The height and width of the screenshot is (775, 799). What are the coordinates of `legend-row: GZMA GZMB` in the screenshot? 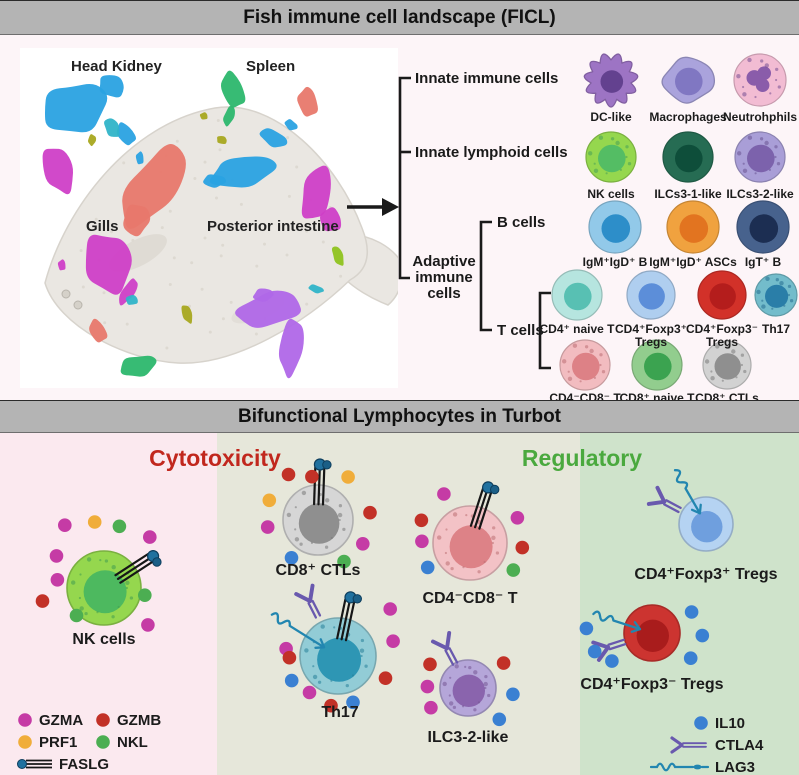 It's located at (94, 720).